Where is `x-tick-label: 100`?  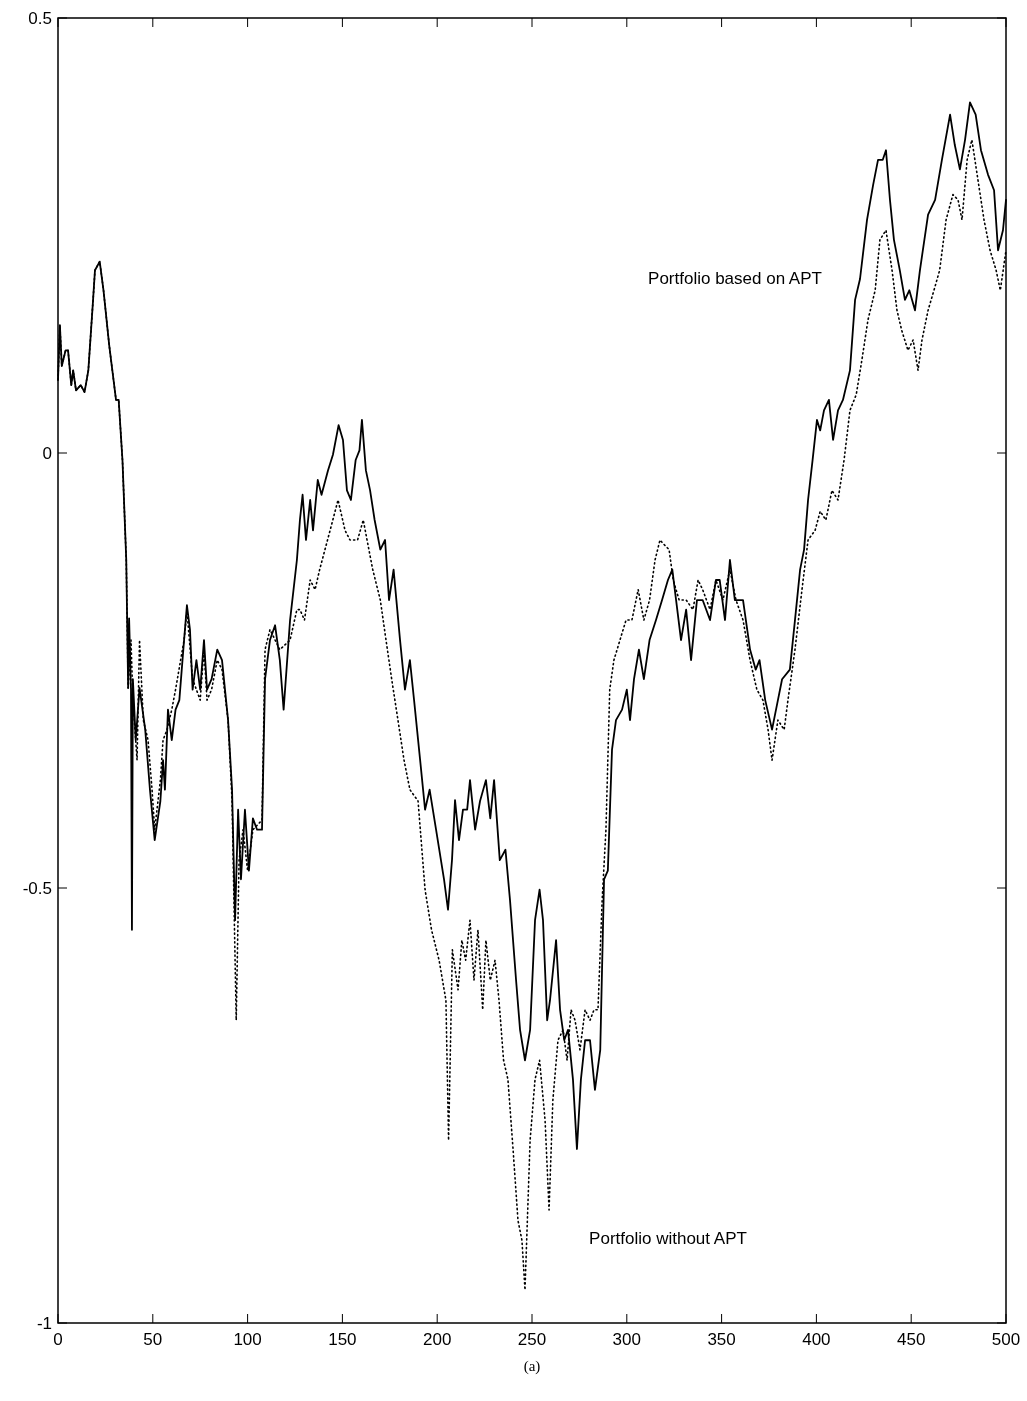 x-tick-label: 100 is located at coordinates (247, 1339).